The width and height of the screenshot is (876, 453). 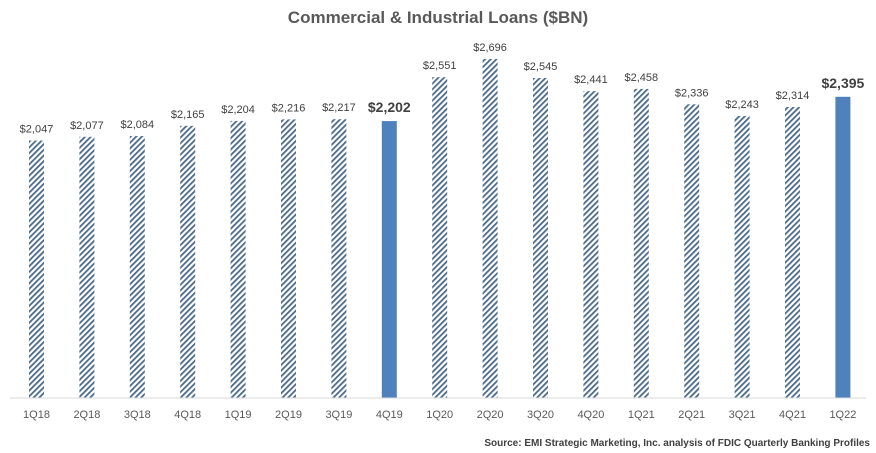 What do you see at coordinates (87, 126) in the screenshot?
I see `value-label-2q18: $2,077` at bounding box center [87, 126].